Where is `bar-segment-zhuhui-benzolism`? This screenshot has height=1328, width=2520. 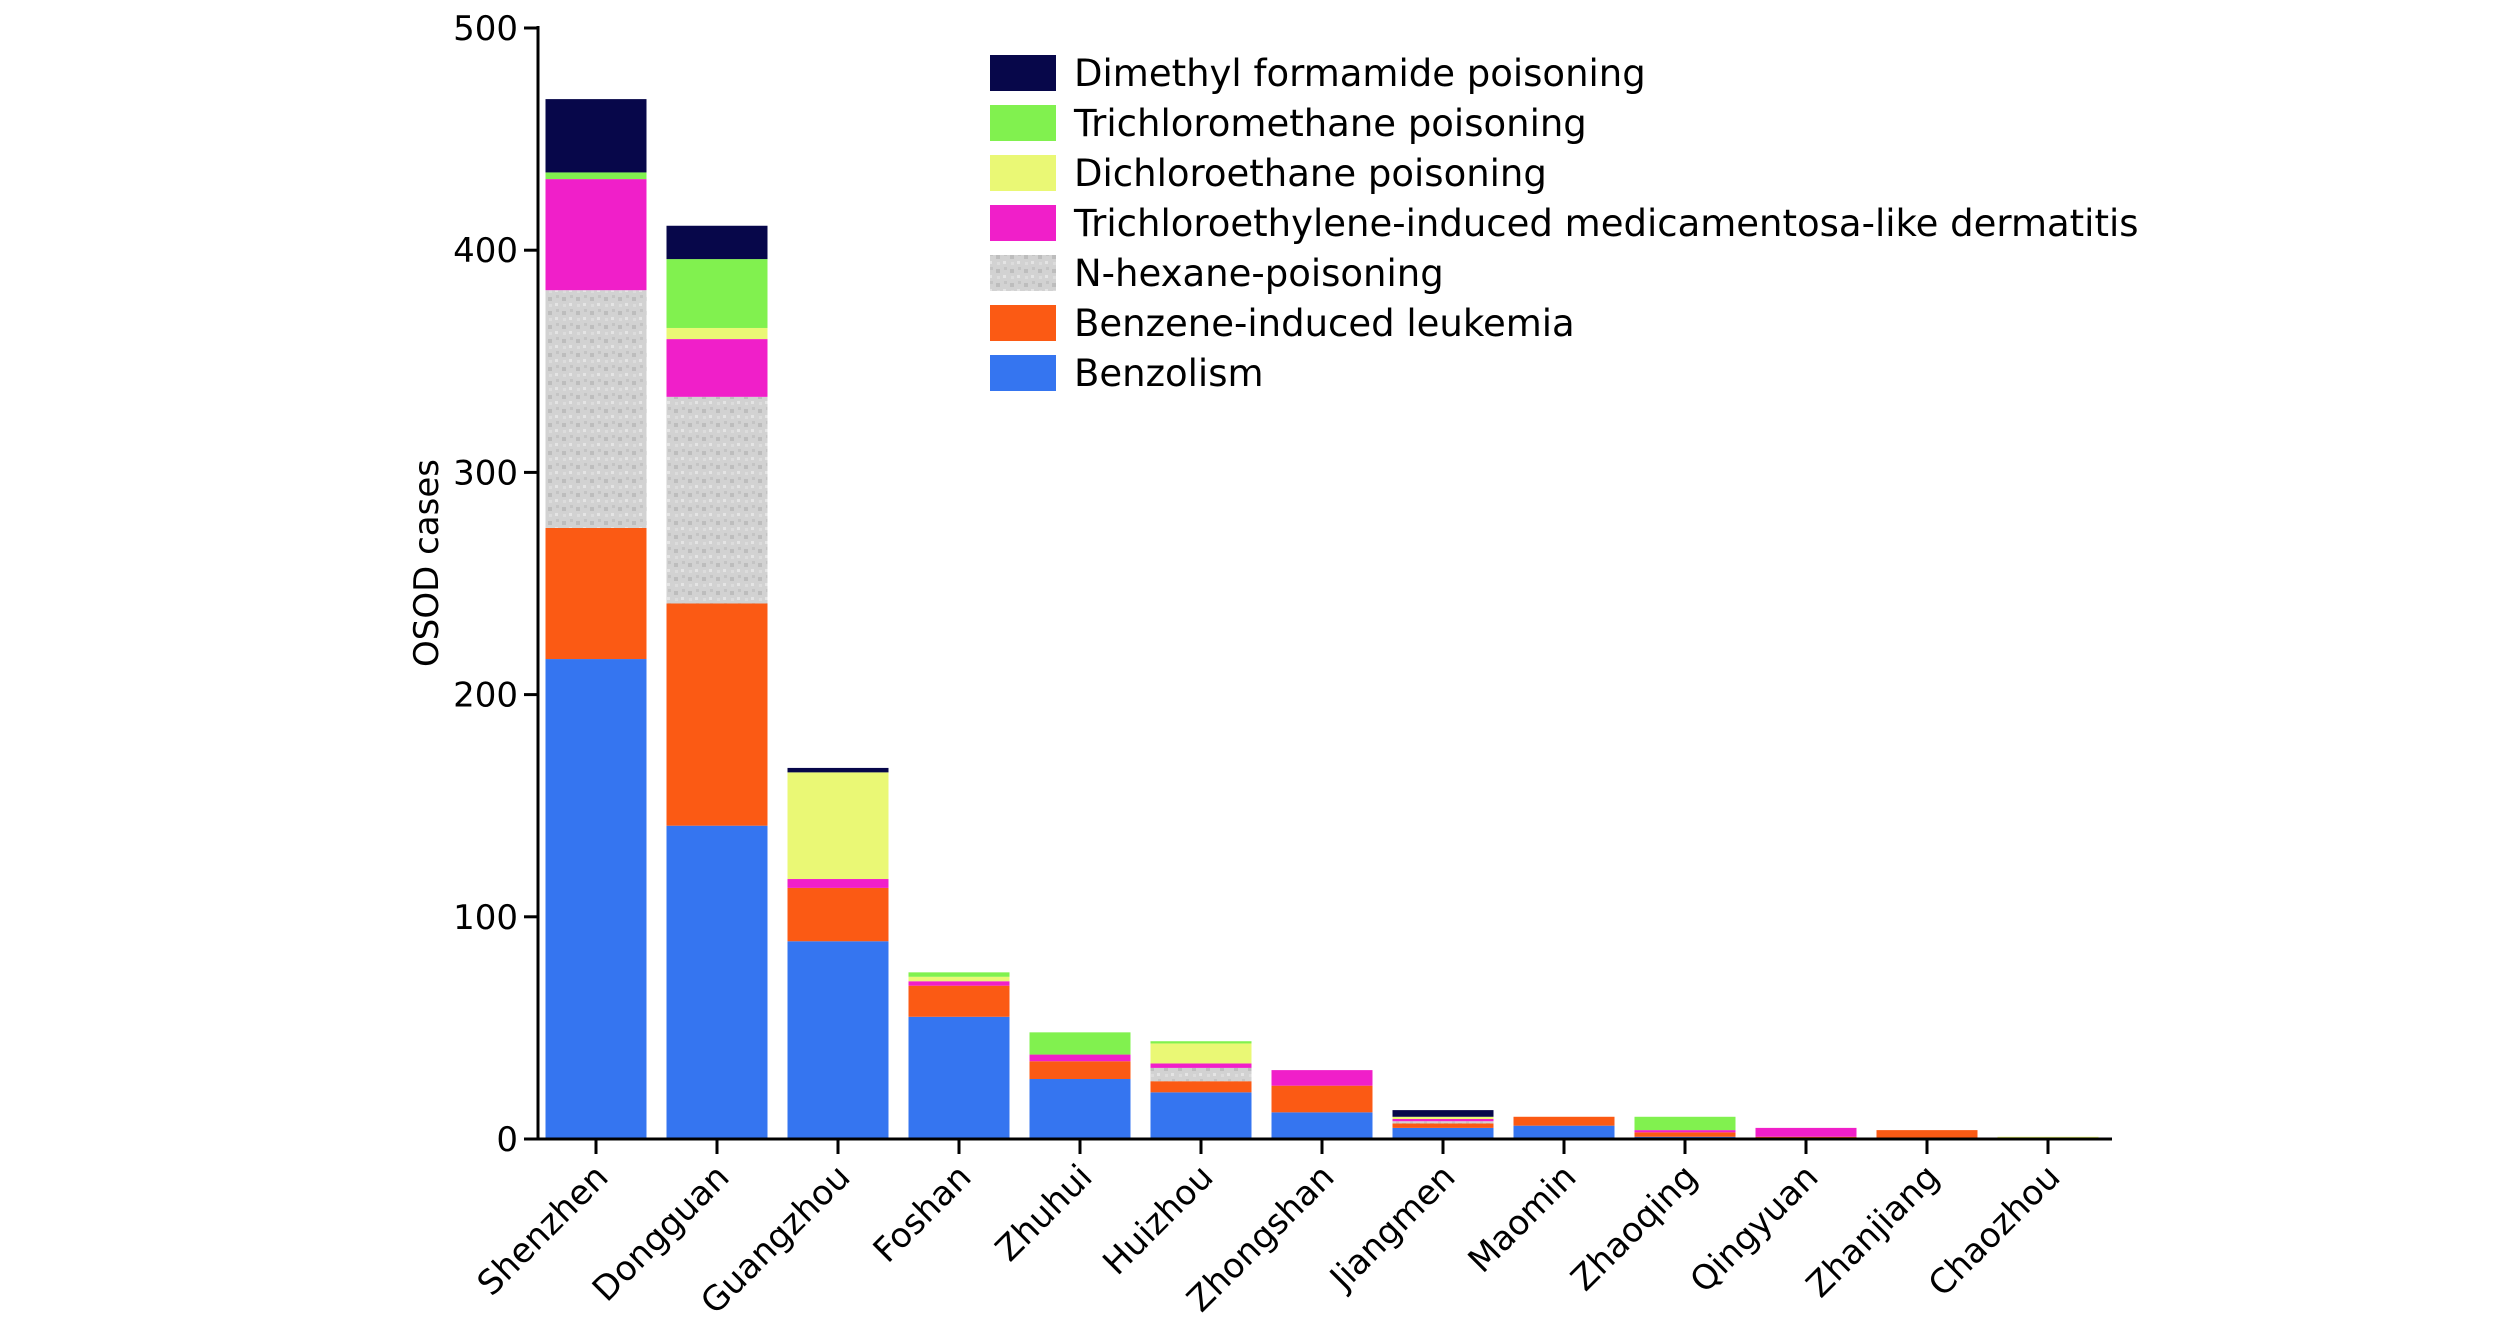 bar-segment-zhuhui-benzolism is located at coordinates (1080, 1109).